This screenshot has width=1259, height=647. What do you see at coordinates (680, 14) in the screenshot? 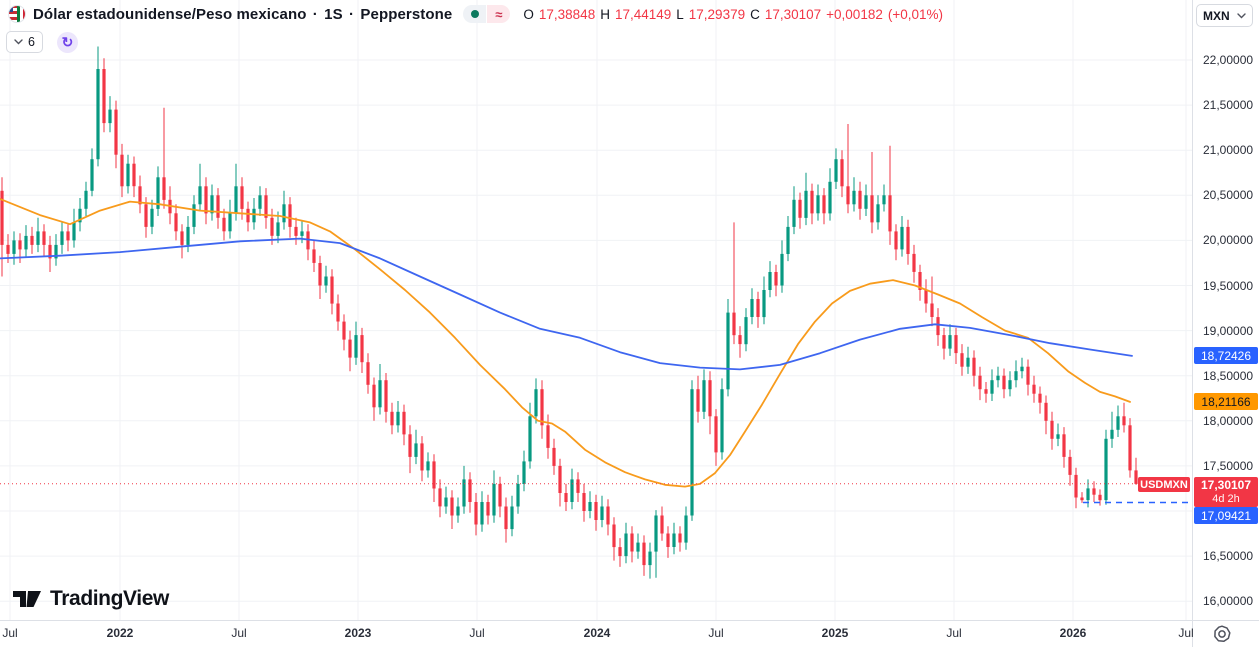
I see `low-label: L` at bounding box center [680, 14].